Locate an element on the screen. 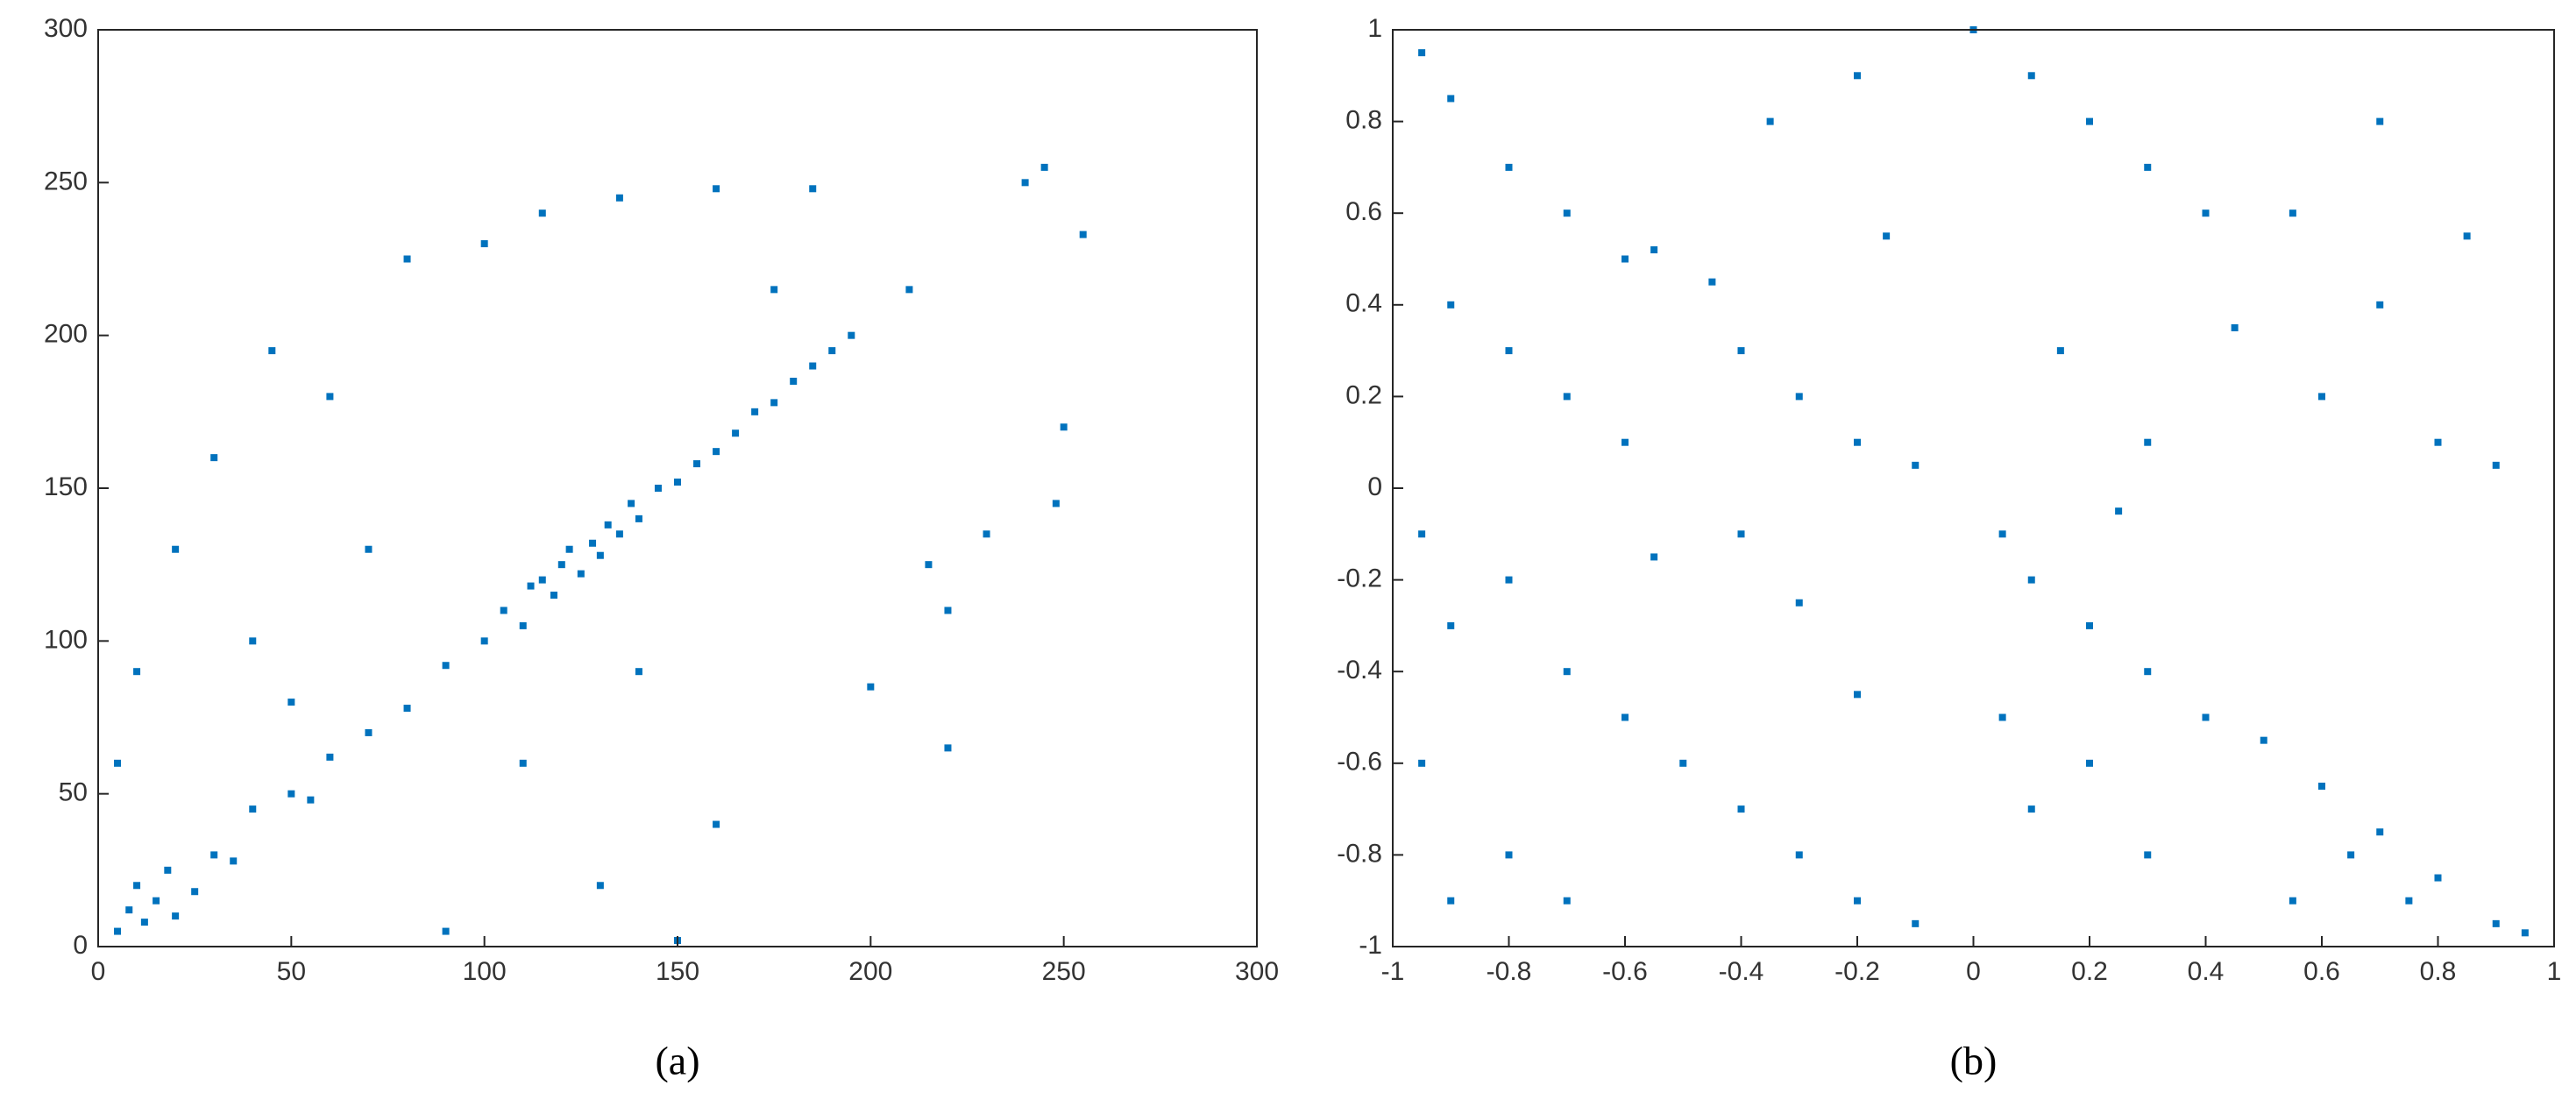 The image size is (2576, 1114). y-tick-label: 300 is located at coordinates (66, 28).